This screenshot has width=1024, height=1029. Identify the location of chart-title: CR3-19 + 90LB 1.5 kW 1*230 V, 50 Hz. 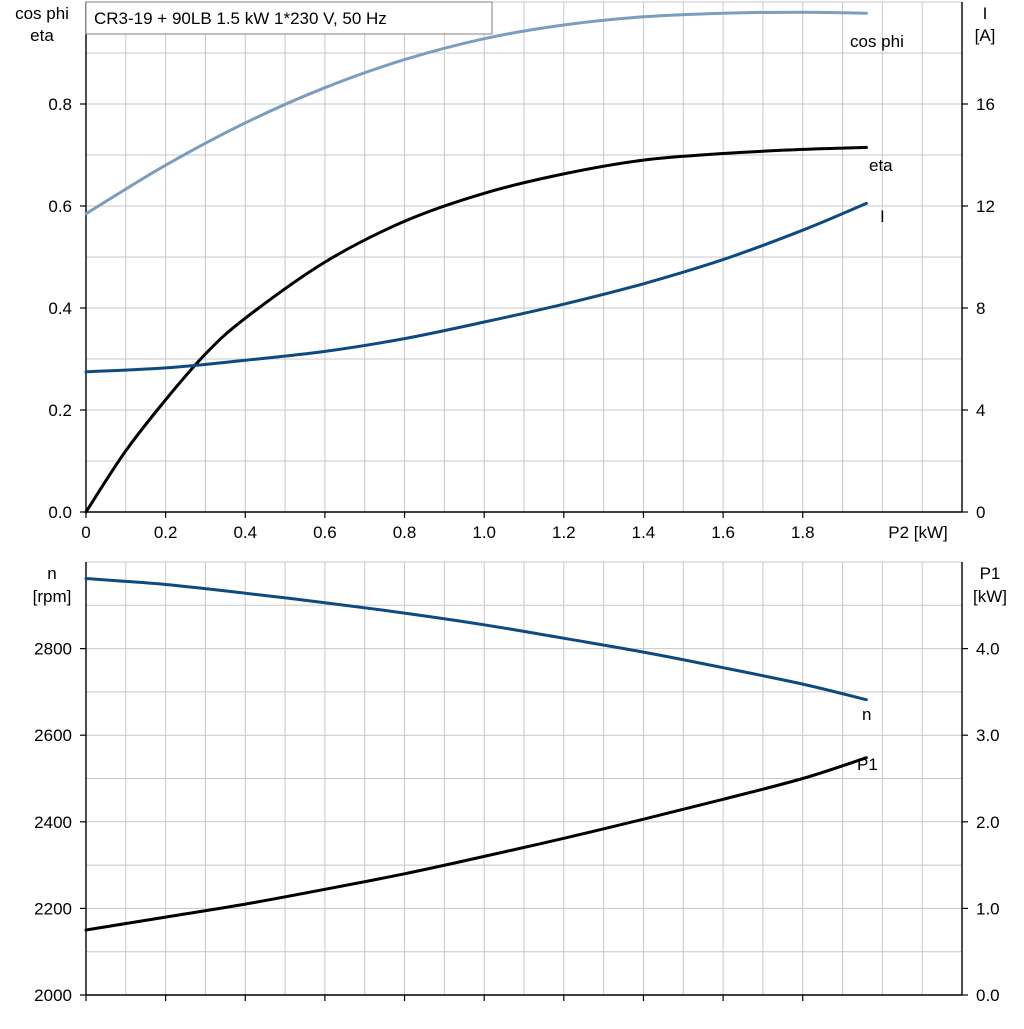
(240, 18).